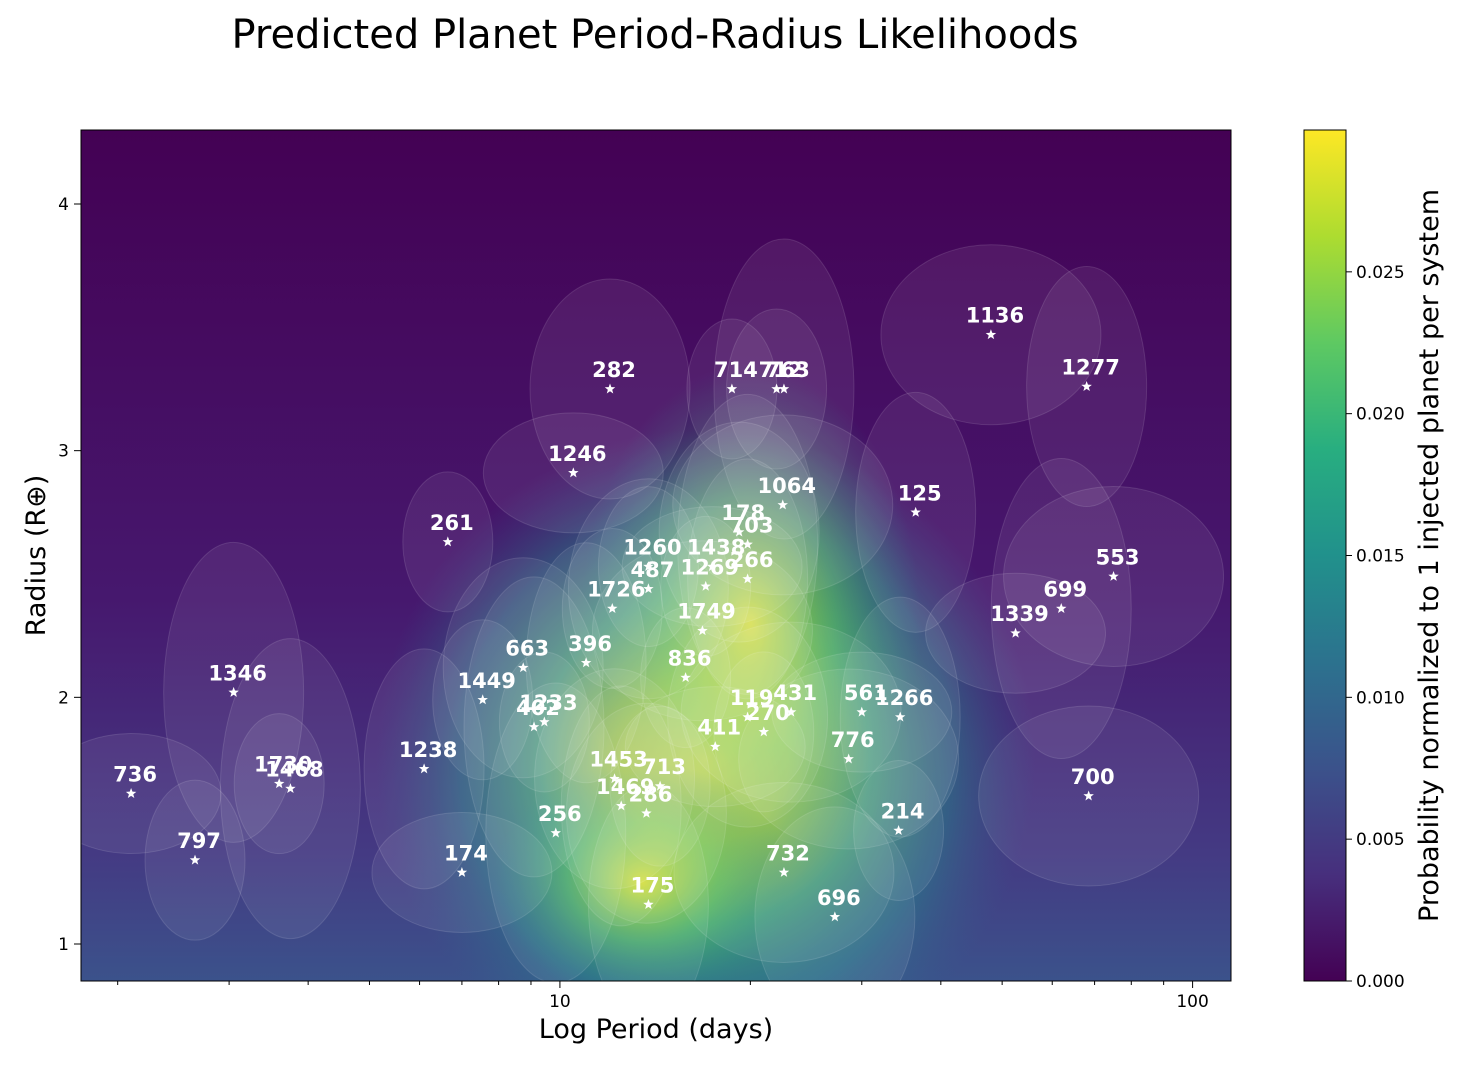 The width and height of the screenshot is (1471, 1065). I want to click on star-label: 713, so click(664, 767).